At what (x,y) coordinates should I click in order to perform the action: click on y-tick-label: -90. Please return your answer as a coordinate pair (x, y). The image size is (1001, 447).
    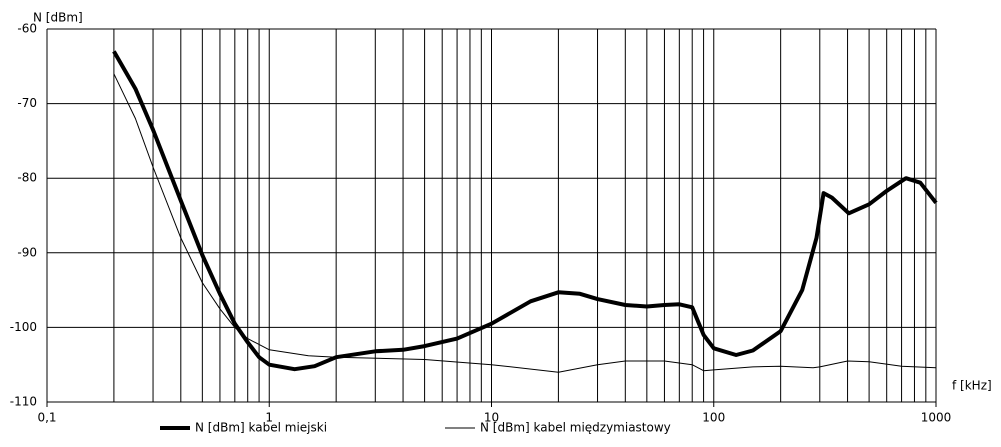
    Looking at the image, I should click on (27, 252).